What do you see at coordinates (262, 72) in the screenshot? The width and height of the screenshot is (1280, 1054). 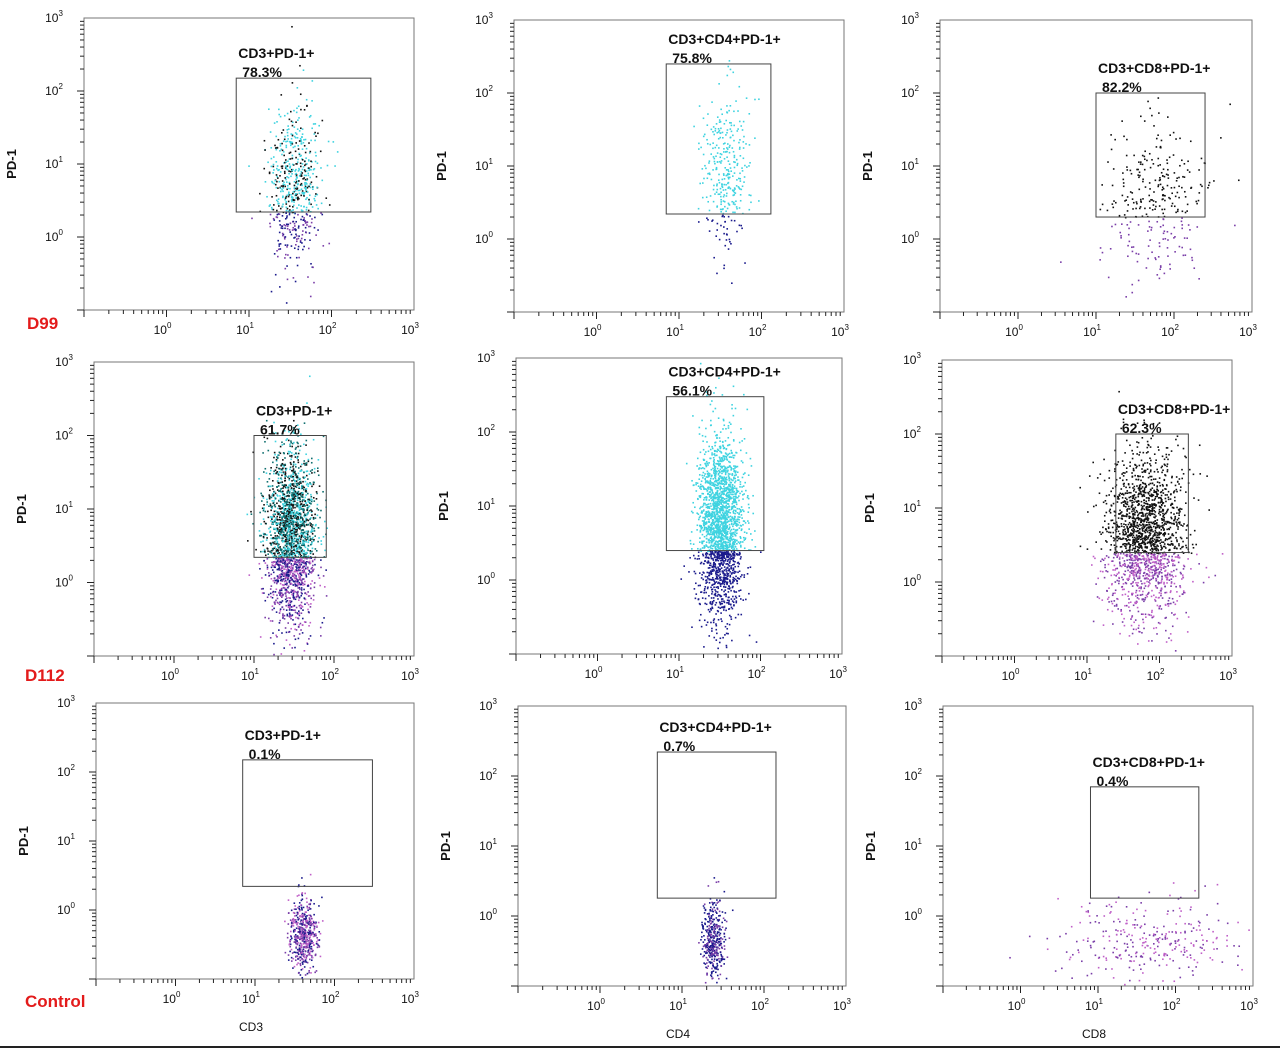 I see `gate-percent: 78.3%` at bounding box center [262, 72].